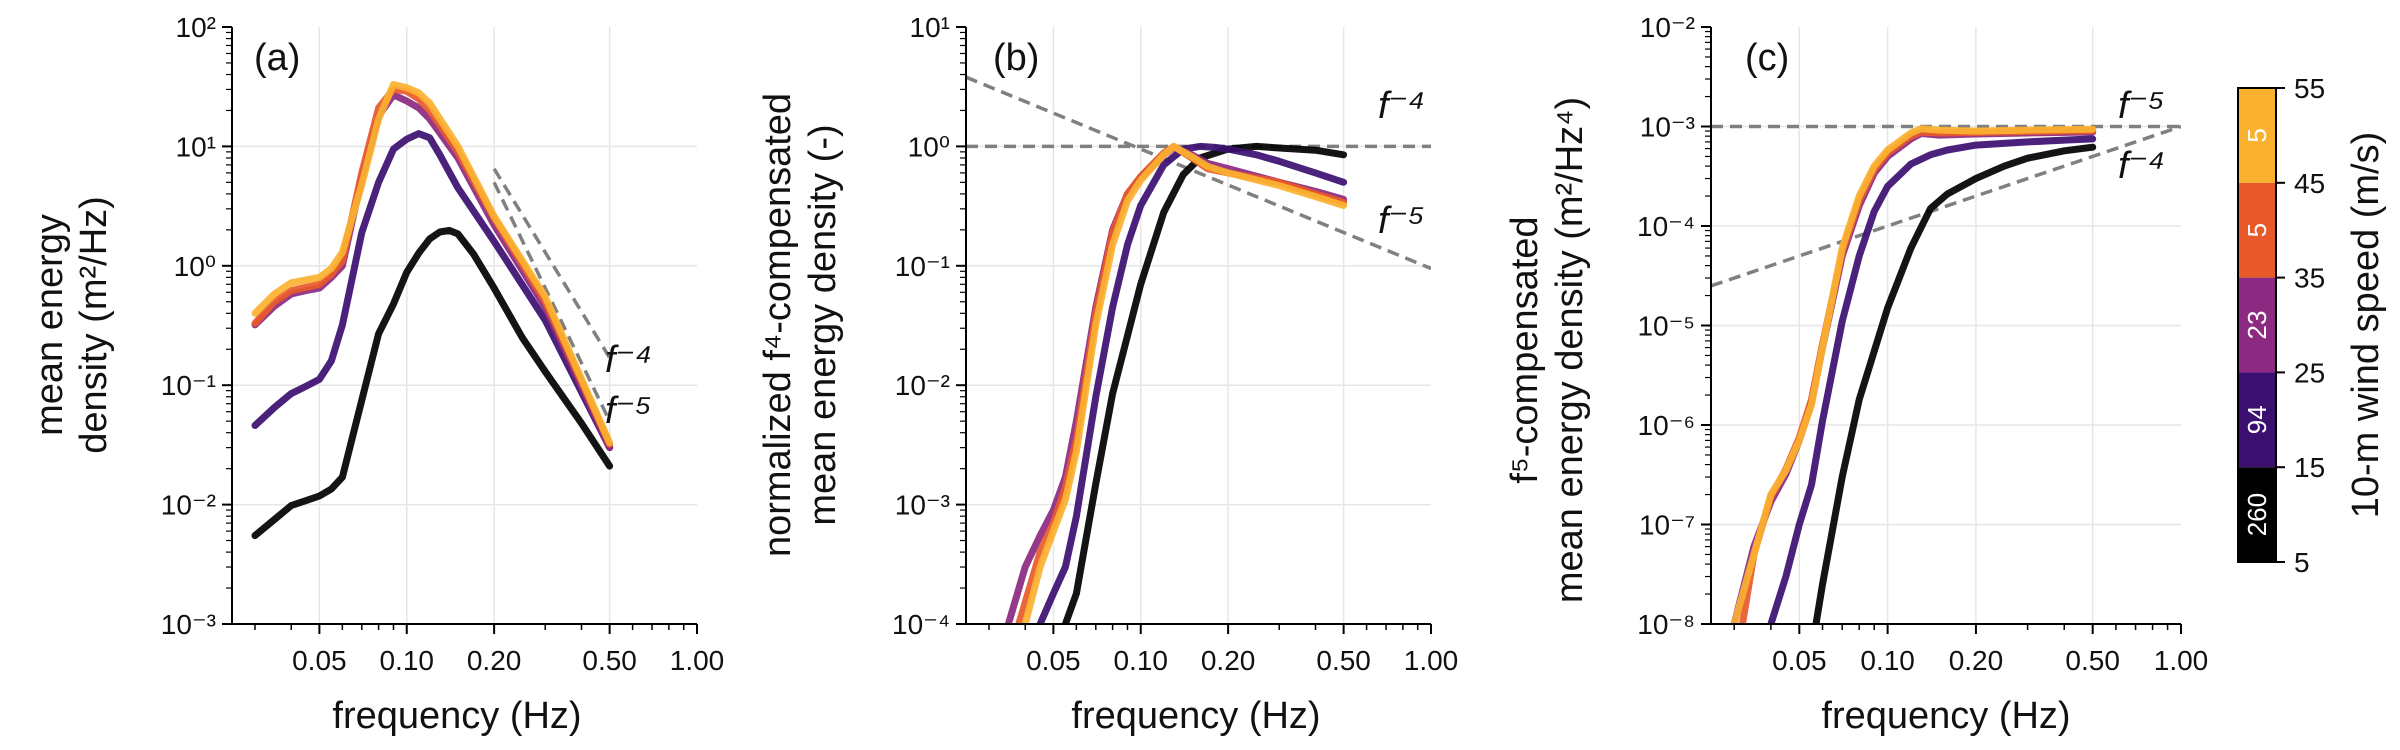 The image size is (2400, 750). What do you see at coordinates (1666, 326) in the screenshot?
I see `panel-c-ytick-label: 10⁻⁵` at bounding box center [1666, 326].